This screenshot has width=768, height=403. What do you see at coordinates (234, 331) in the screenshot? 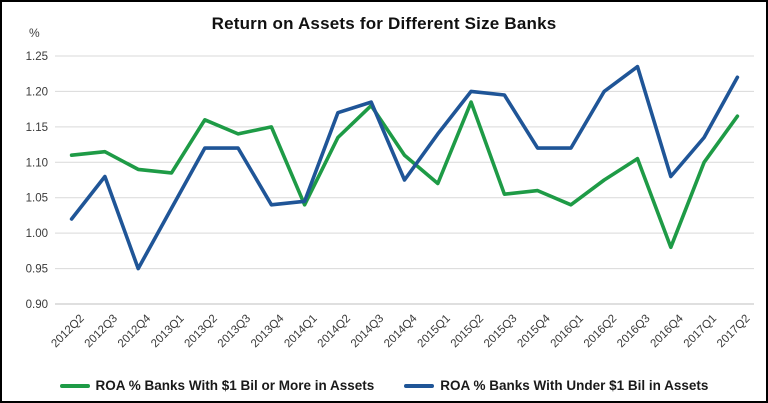
I see `x-tick-label: 2013Q3` at bounding box center [234, 331].